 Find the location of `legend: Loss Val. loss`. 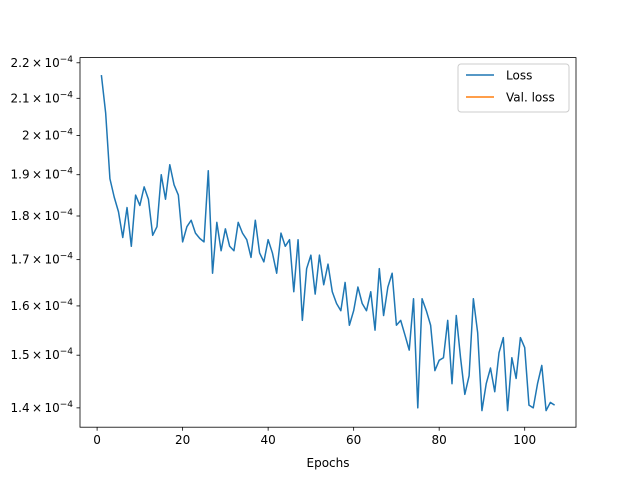

legend: Loss Val. loss is located at coordinates (513, 88).